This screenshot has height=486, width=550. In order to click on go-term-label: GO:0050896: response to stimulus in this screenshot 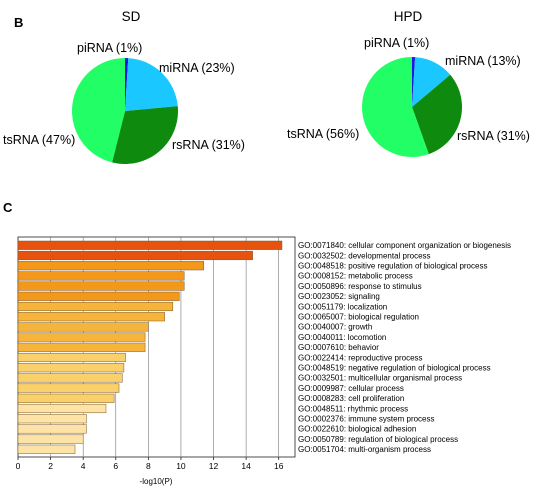, I will do `click(360, 286)`.